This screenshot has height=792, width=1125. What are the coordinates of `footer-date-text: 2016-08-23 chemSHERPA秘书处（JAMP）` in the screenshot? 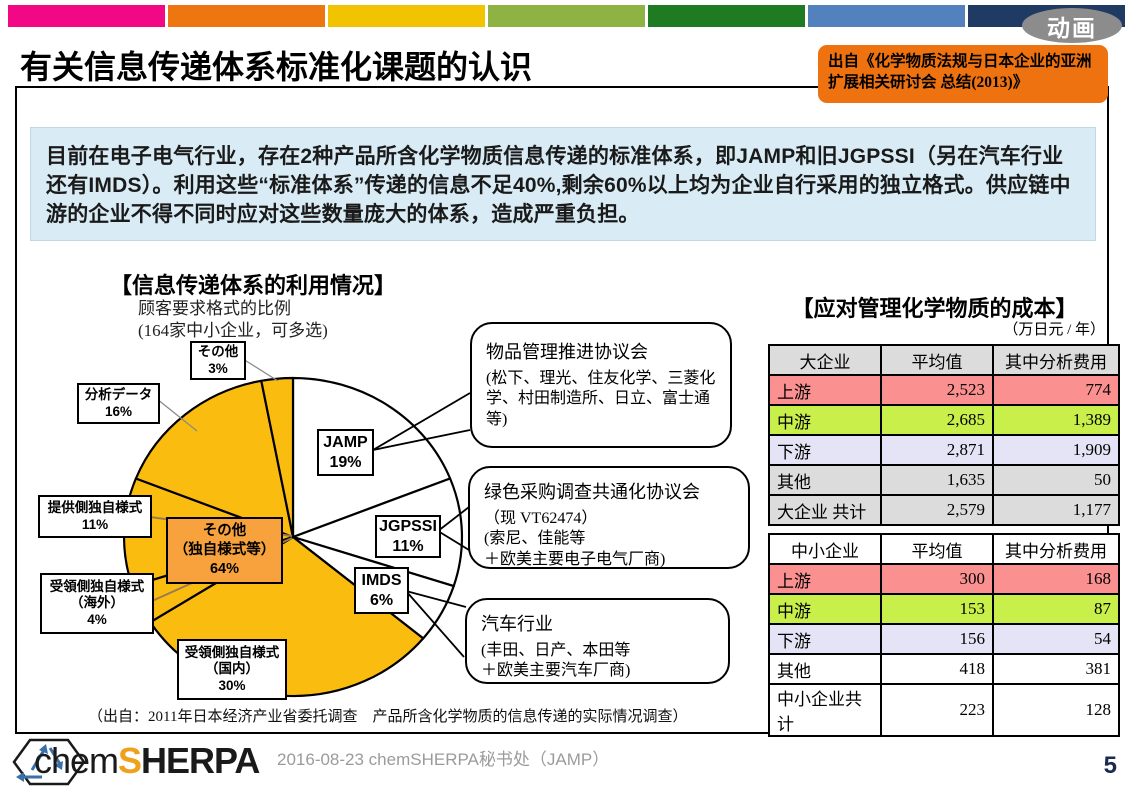 It's located at (443, 759).